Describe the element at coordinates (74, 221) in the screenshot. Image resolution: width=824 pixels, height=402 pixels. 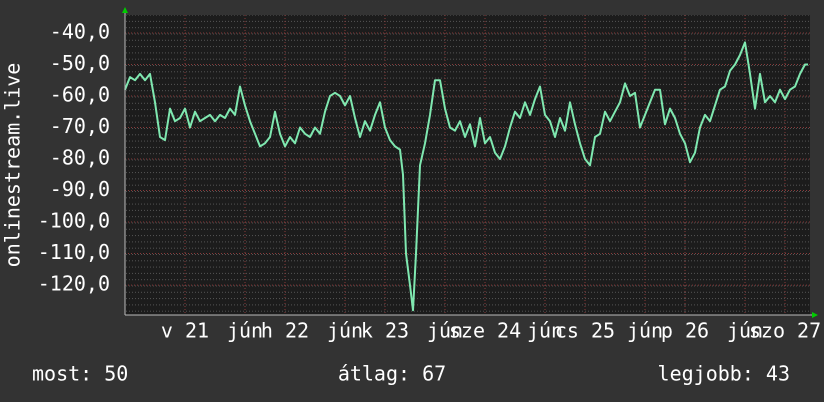
I see `y-tick-label: -100,0` at that location.